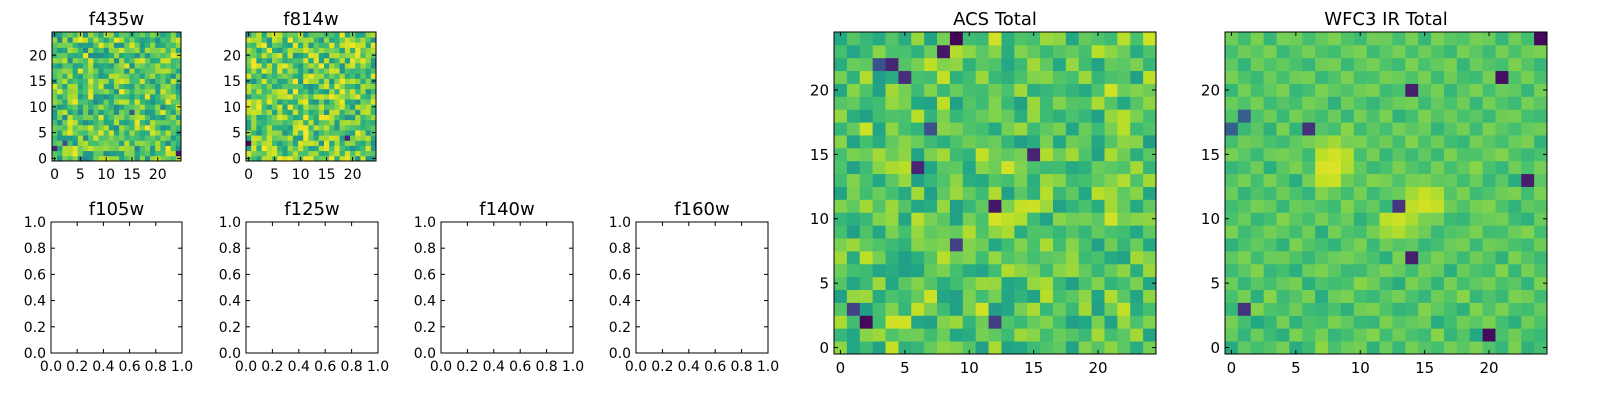 The image size is (1600, 400). I want to click on x-tick-label: 0.2, so click(272, 367).